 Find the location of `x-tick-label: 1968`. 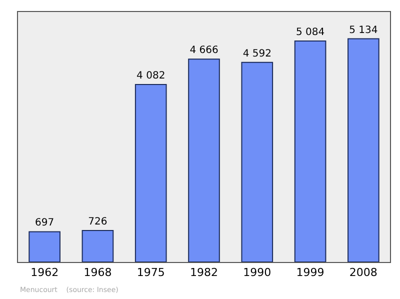

x-tick-label: 1968 is located at coordinates (98, 273).